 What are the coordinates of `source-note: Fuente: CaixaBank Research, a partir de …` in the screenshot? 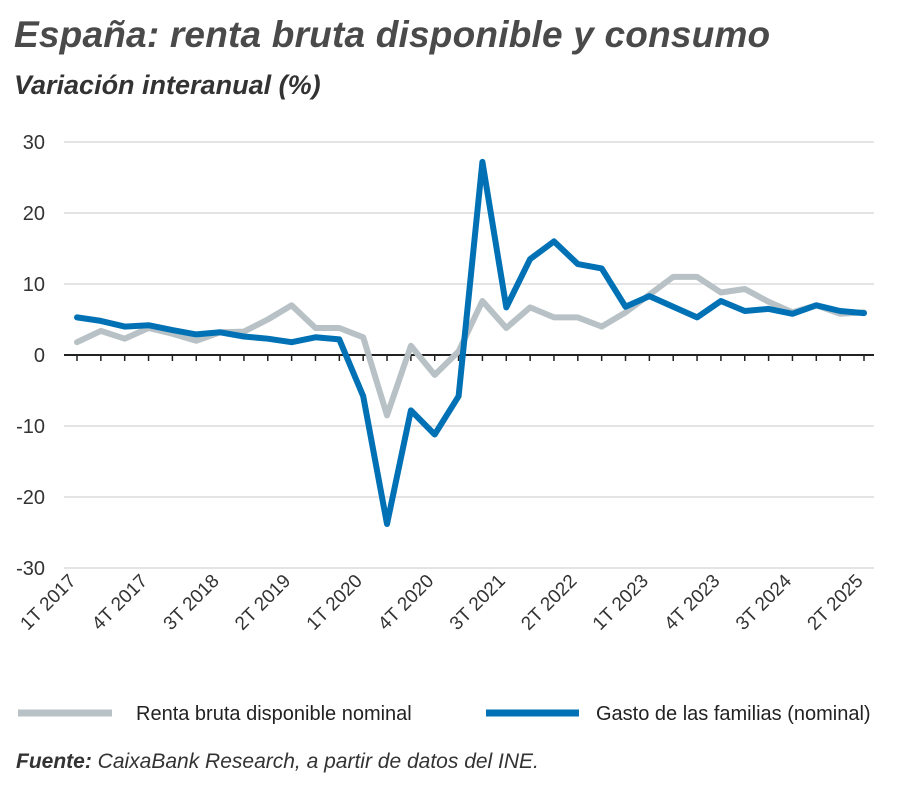 It's located at (277, 762).